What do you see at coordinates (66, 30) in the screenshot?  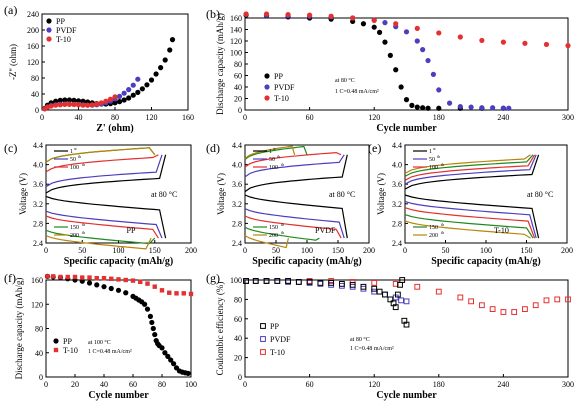 I see `legend-label: PVDF` at bounding box center [66, 30].